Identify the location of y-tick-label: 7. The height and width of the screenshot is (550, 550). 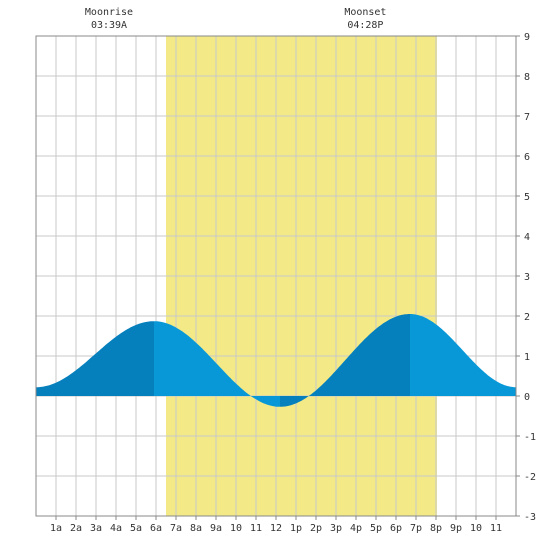
(527, 117).